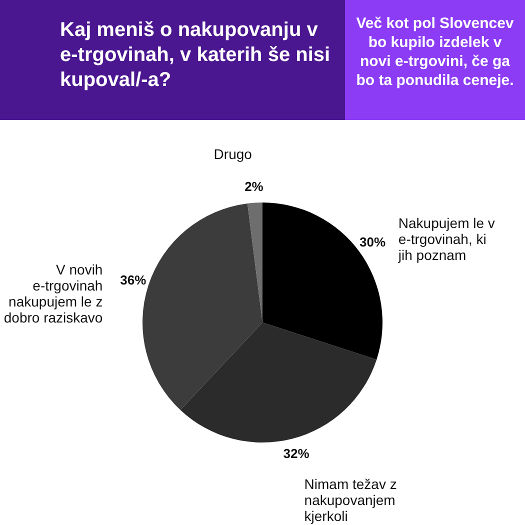 The image size is (525, 525). Describe the element at coordinates (435, 60) in the screenshot. I see `chart-subtitle: Več kot pol Slovencev bo kupilo izdelek v novi e-trgovini, če ga bo ta ponudila ceneje.` at that location.